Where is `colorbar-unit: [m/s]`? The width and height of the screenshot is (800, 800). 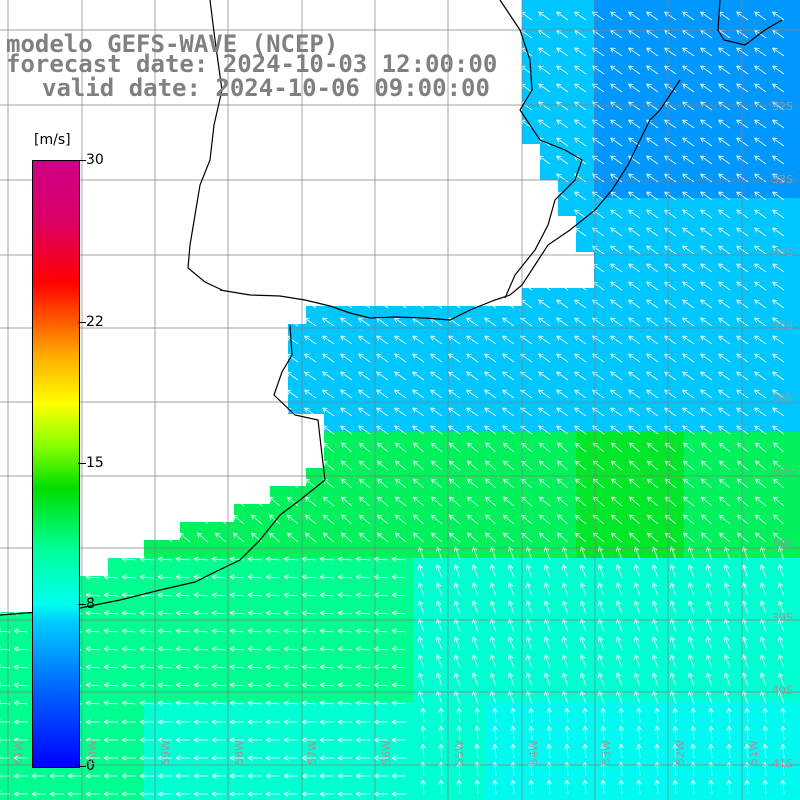
colorbar-unit: [m/s] is located at coordinates (52, 140).